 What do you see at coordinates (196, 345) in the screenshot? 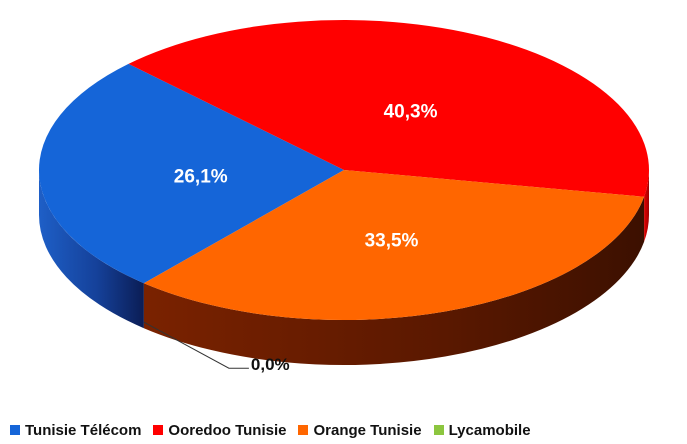
I see `leader-line-lycamobile` at bounding box center [196, 345].